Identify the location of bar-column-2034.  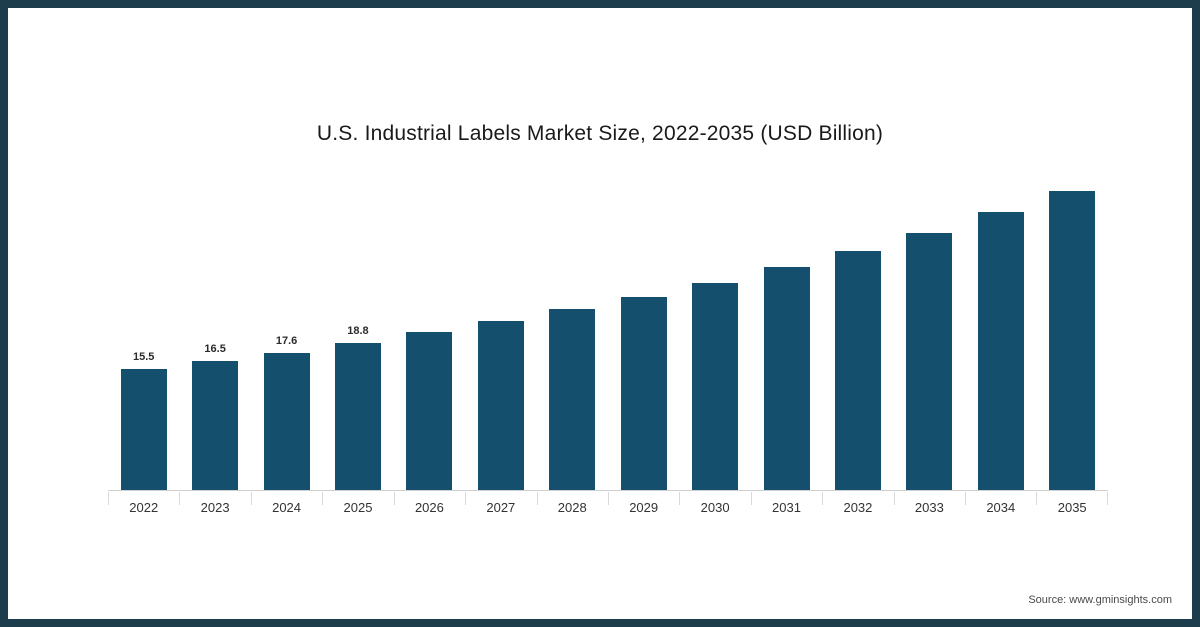
(1000, 334).